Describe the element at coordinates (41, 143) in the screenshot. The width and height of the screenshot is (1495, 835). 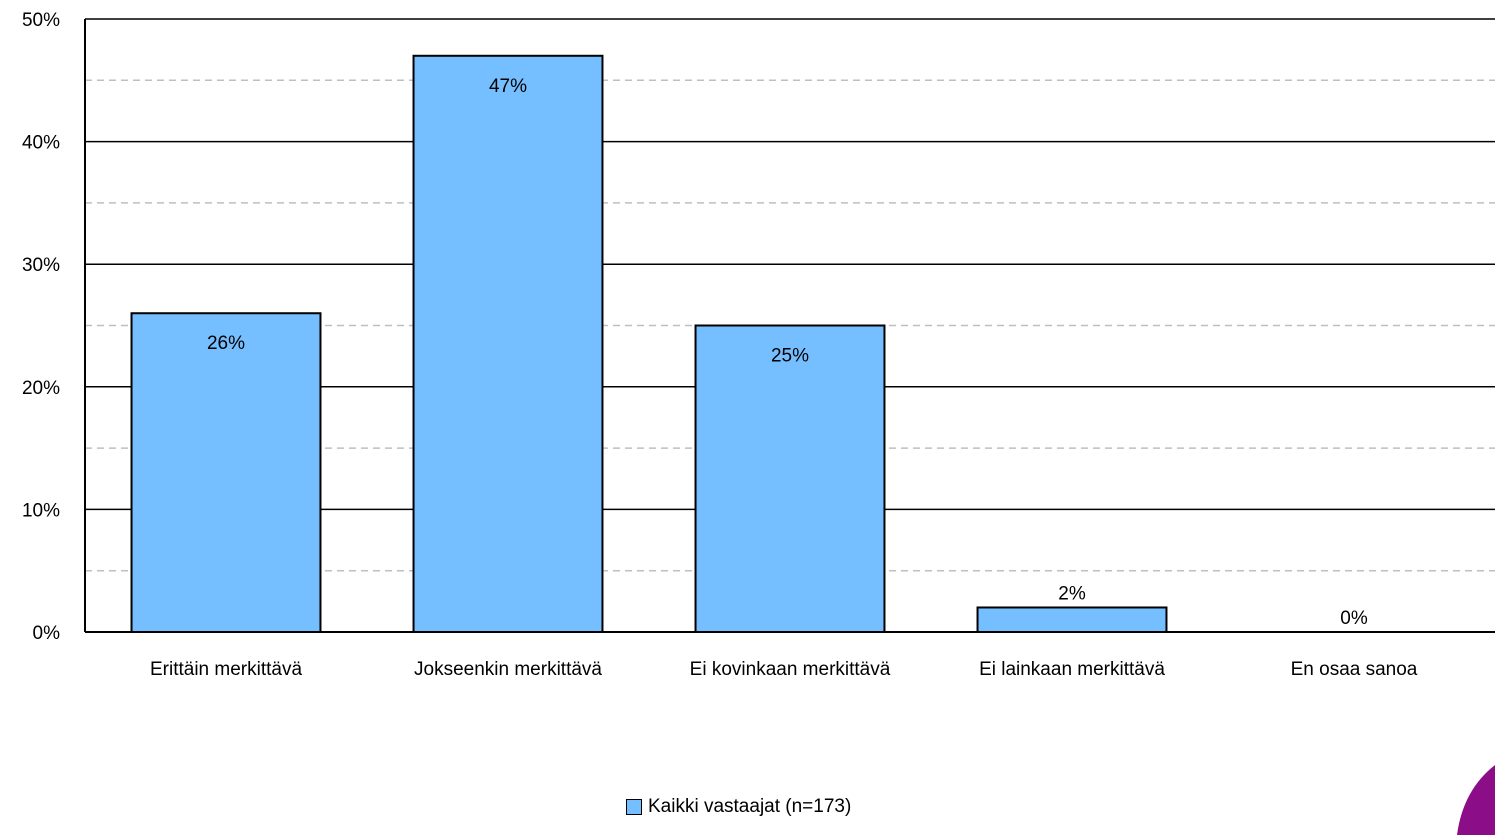
I see `y-tick-label: 40%` at that location.